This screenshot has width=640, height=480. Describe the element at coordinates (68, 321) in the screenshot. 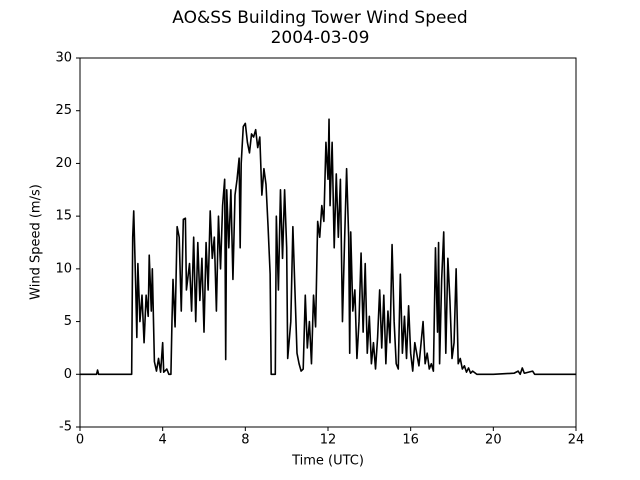

I see `y-tick-label: 5` at that location.